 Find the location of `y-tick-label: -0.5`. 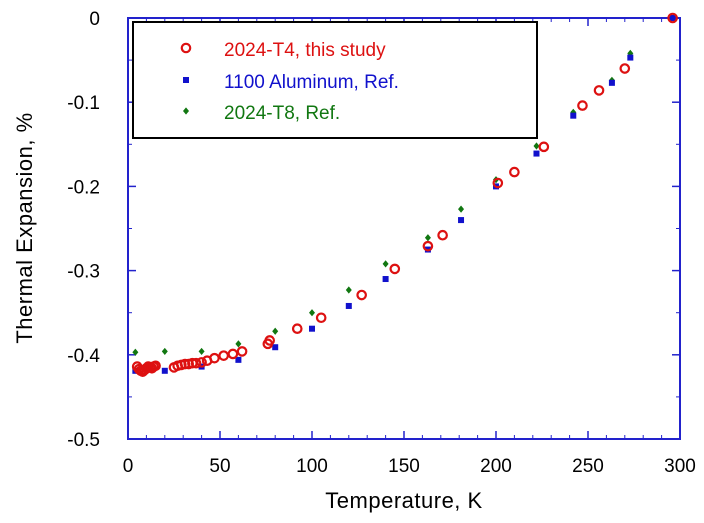

y-tick-label: -0.5 is located at coordinates (83, 440).